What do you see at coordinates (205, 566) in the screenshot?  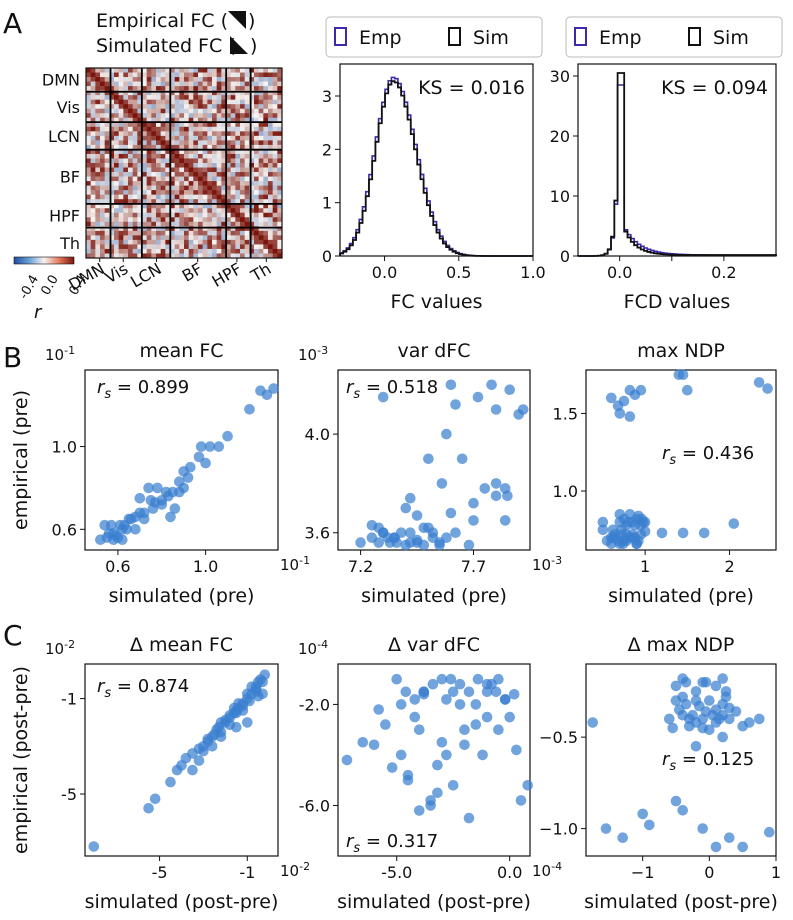 I see `x-tick-label: 1.0` at bounding box center [205, 566].